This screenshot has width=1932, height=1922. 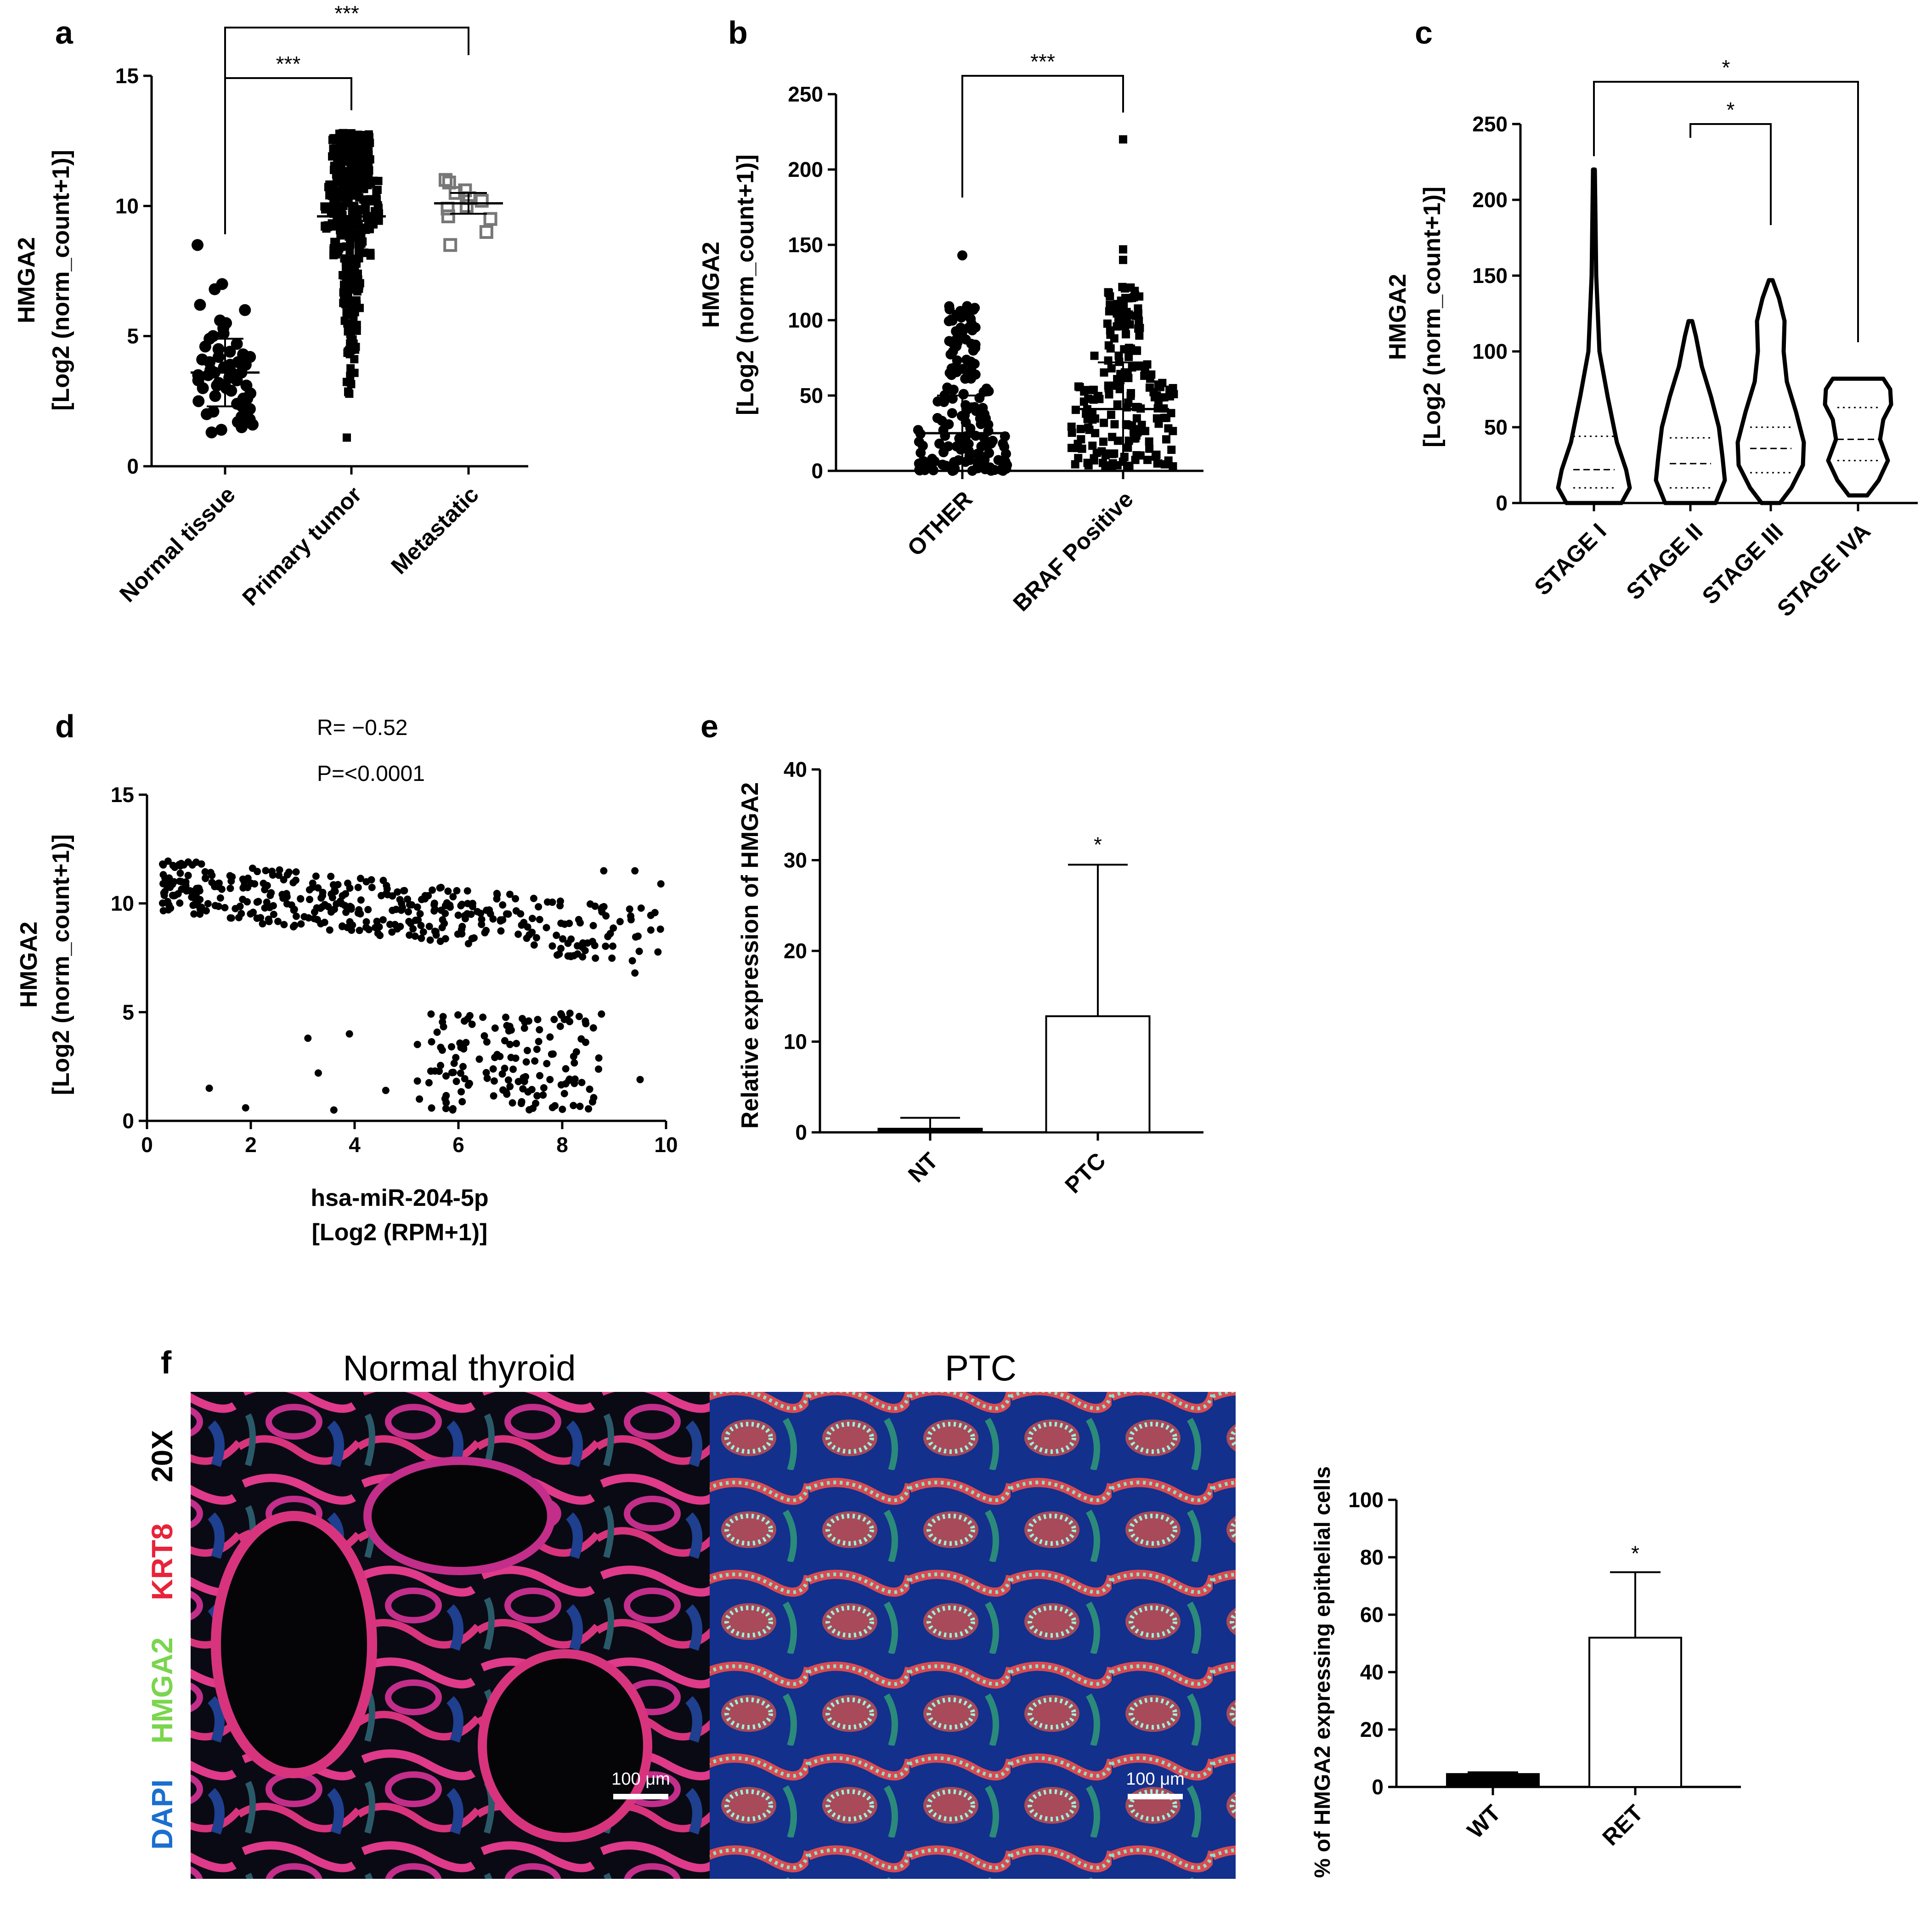 I want to click on panel-a-ytick-label: 5, so click(x=133, y=336).